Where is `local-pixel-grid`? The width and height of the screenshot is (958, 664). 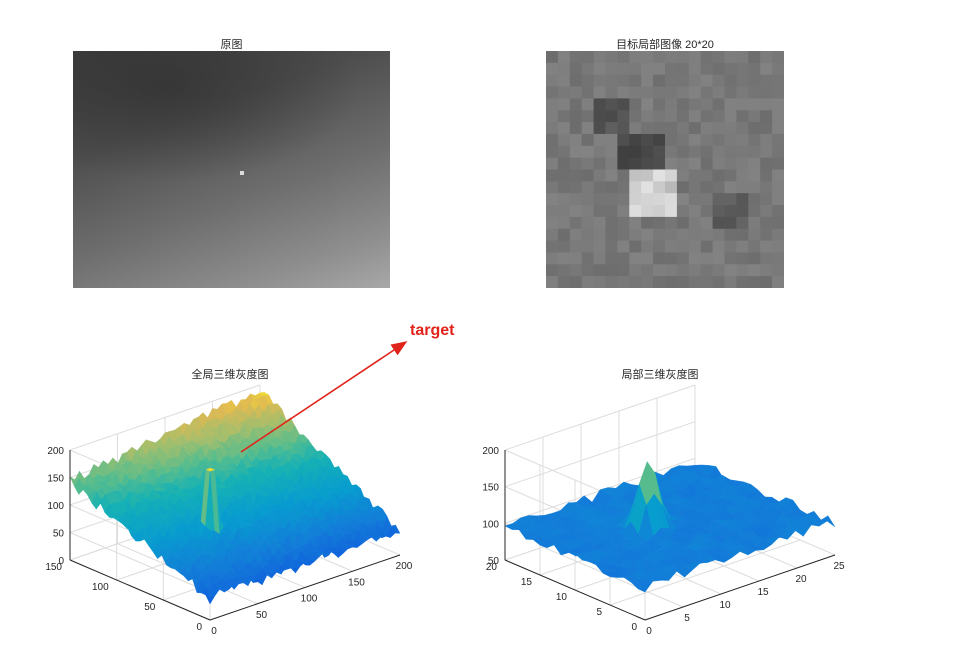
local-pixel-grid is located at coordinates (665, 169).